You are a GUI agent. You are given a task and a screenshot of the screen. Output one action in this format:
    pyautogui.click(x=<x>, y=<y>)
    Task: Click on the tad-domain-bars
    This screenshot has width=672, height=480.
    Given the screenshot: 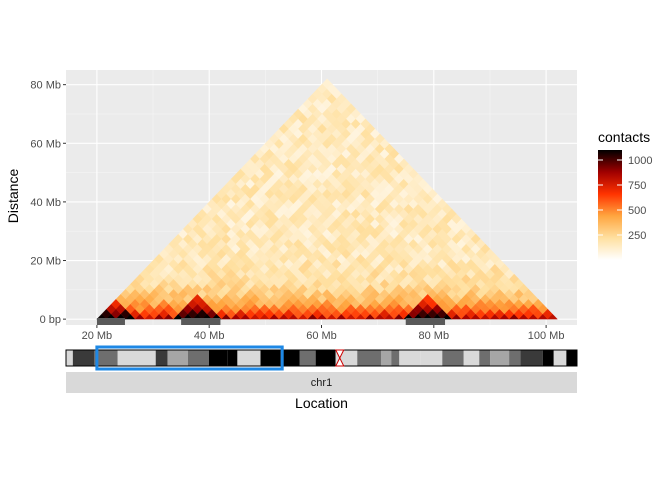 What is the action you would take?
    pyautogui.click(x=271, y=321)
    